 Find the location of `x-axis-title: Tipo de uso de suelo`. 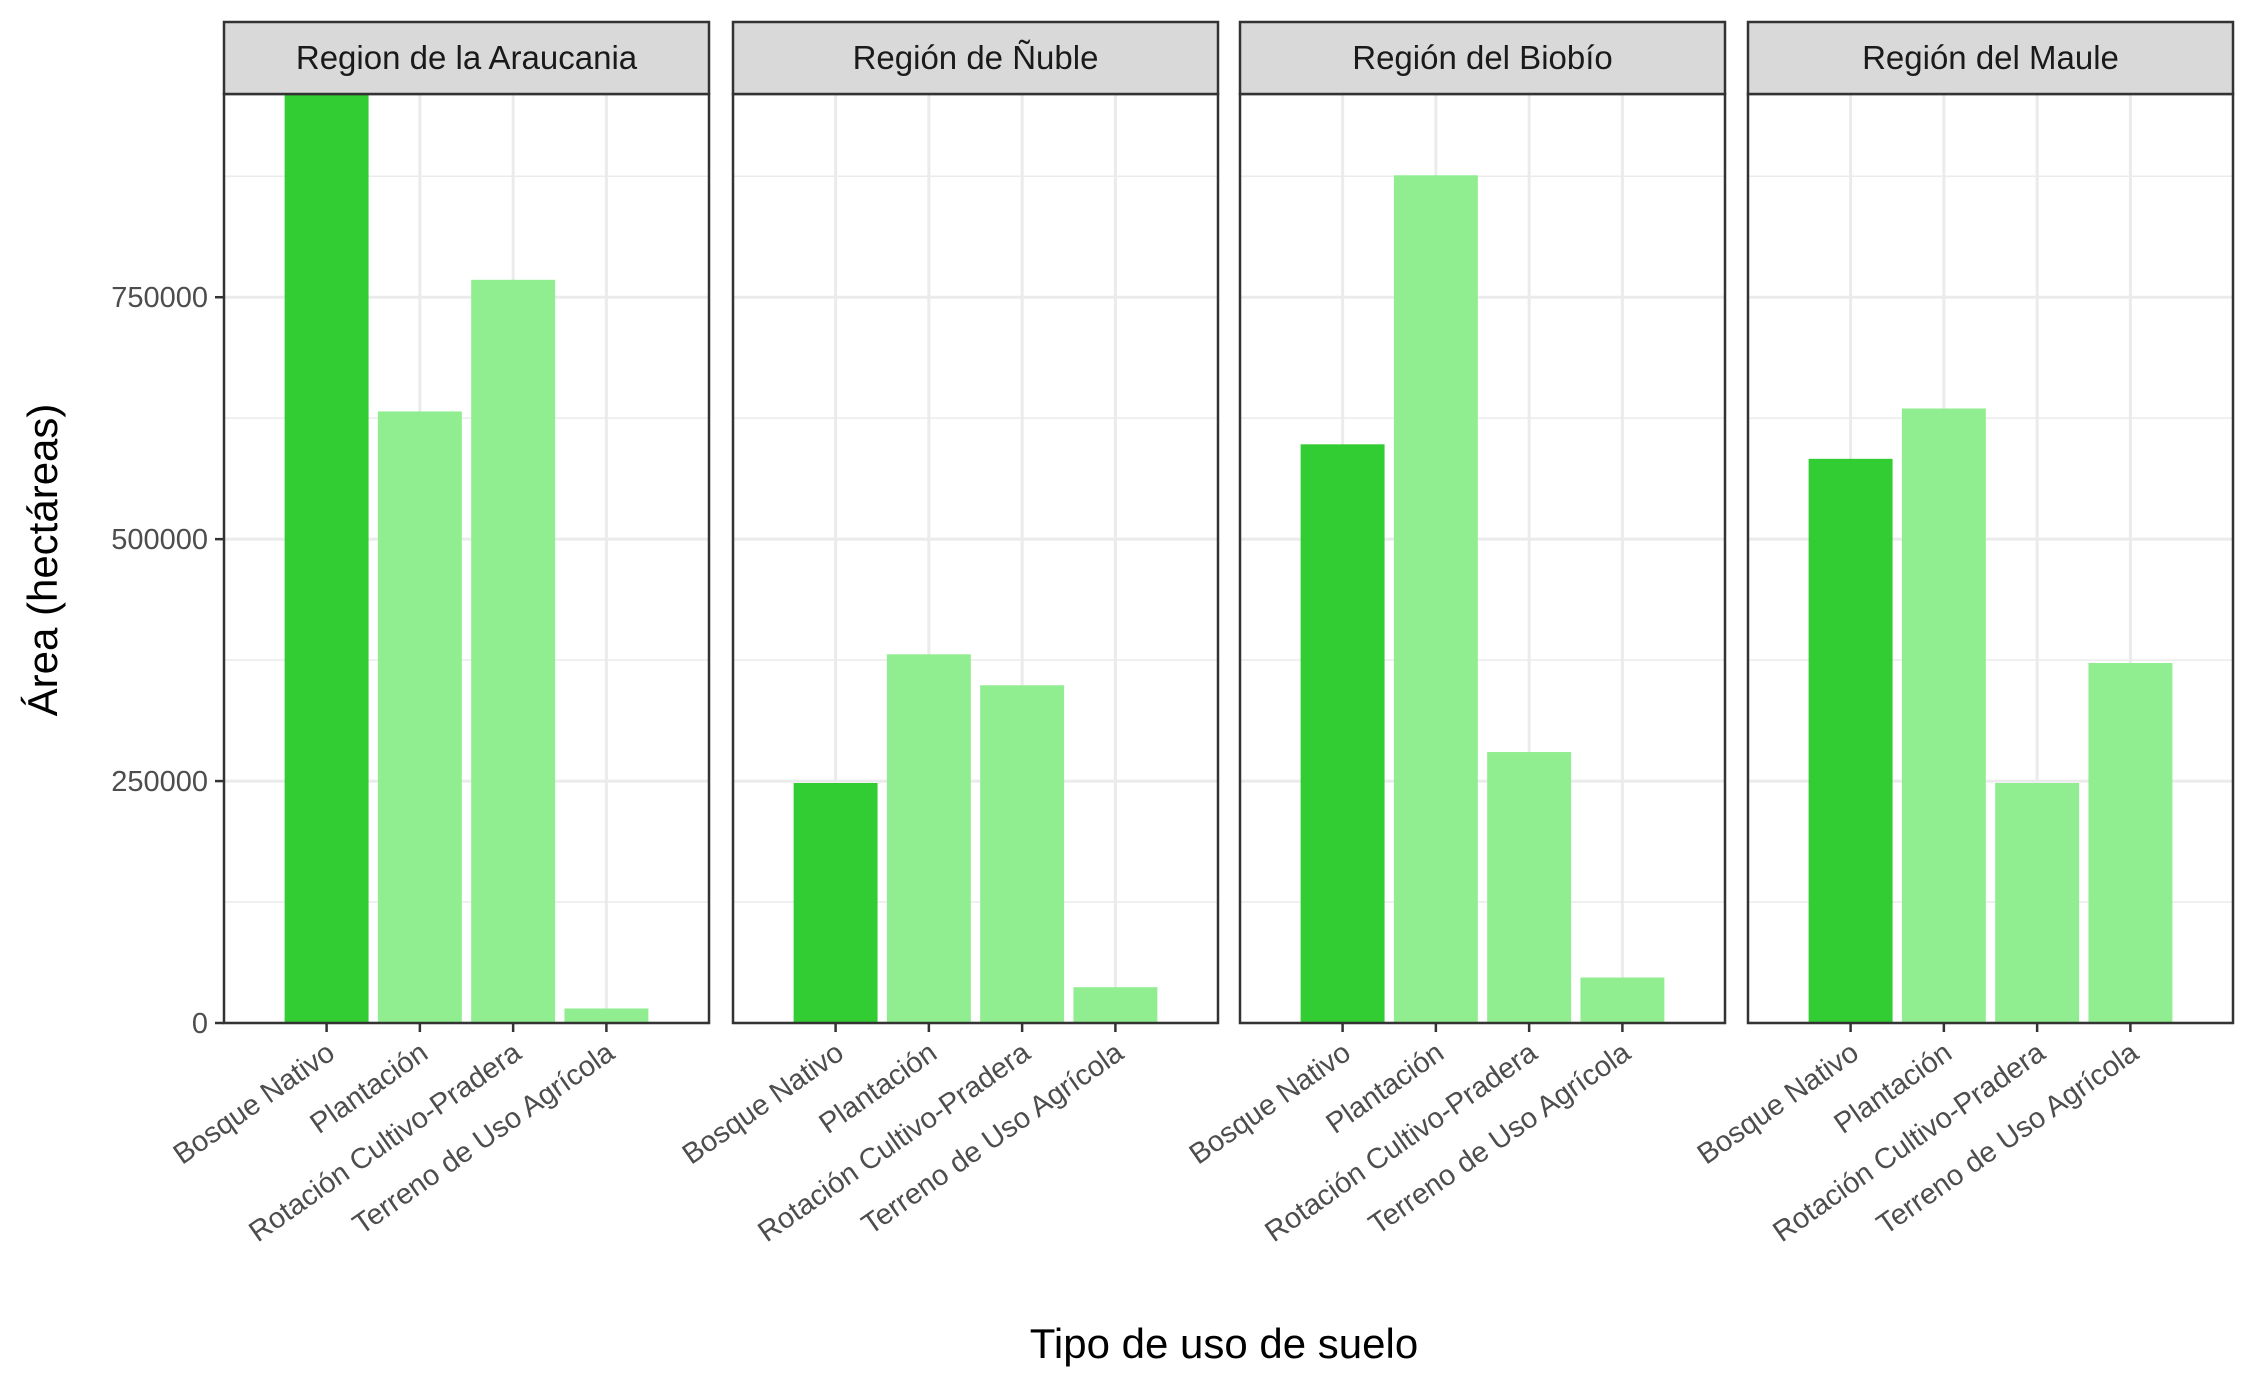

x-axis-title: Tipo de uso de suelo is located at coordinates (1224, 1343).